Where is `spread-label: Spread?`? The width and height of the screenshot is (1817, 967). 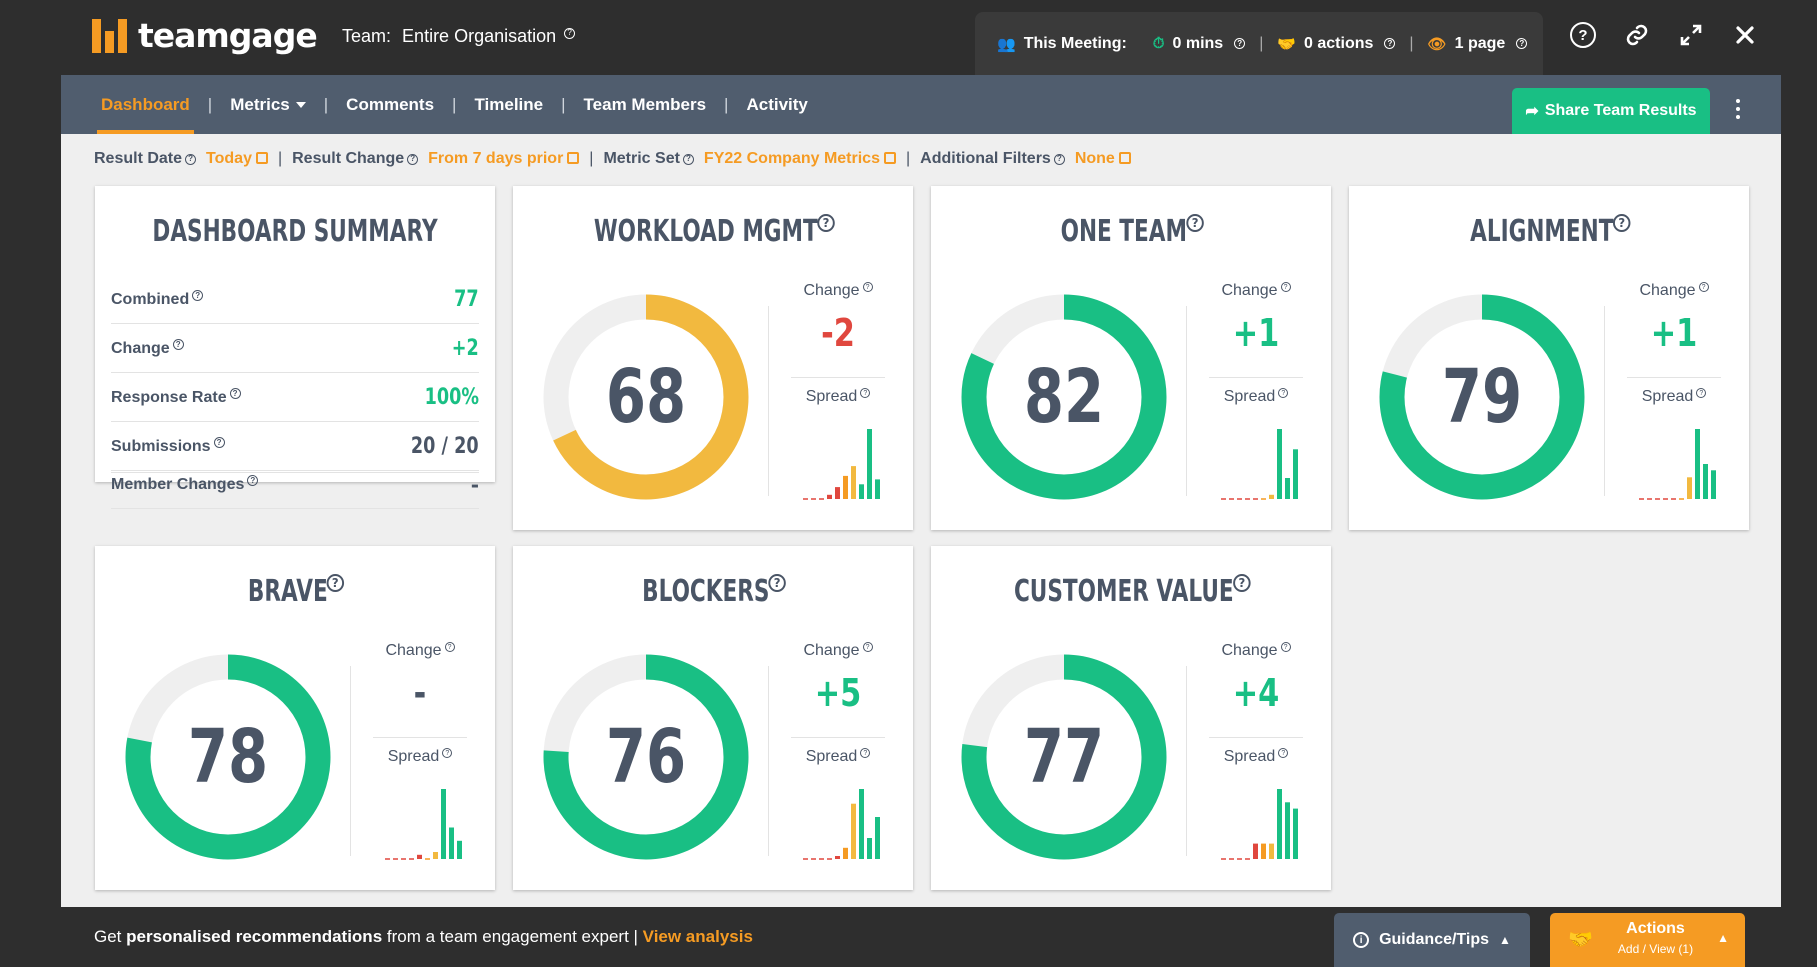 spread-label: Spread? is located at coordinates (420, 757).